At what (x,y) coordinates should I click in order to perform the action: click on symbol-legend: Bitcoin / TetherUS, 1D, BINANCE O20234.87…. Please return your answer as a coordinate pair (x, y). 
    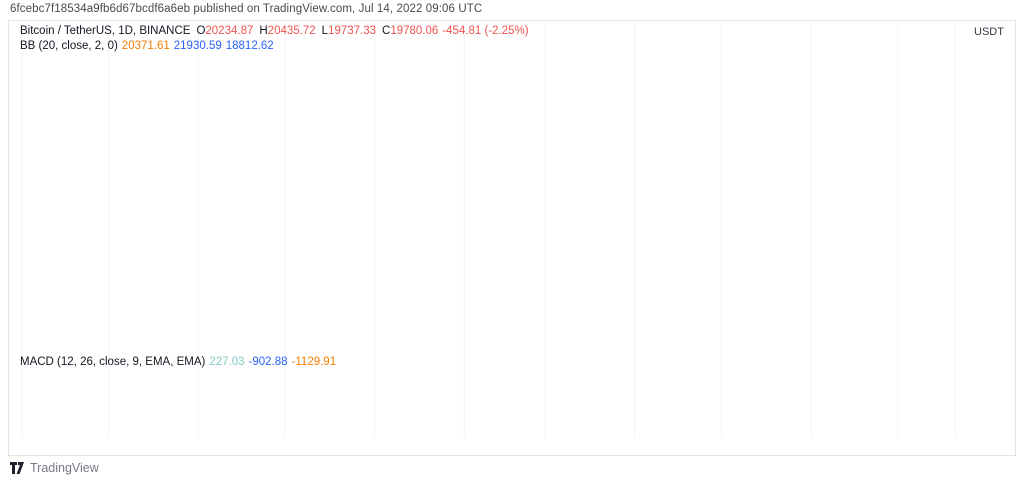
    Looking at the image, I should click on (274, 31).